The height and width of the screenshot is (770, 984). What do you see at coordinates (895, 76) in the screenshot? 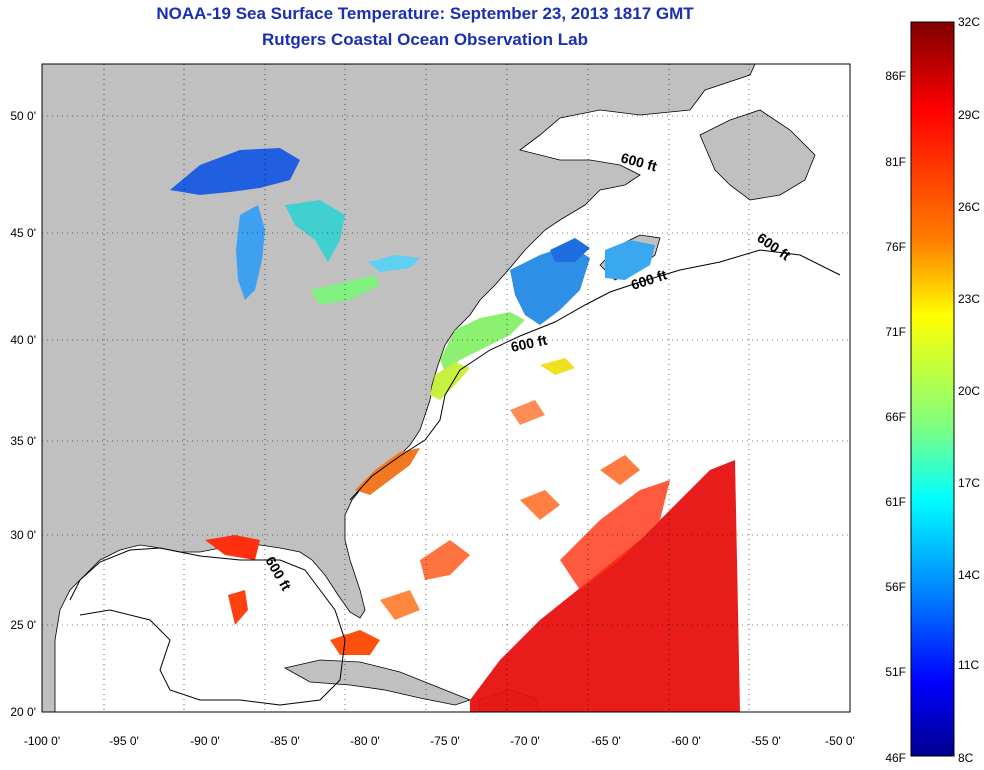
I see `colorbar-label-f: 86F` at bounding box center [895, 76].